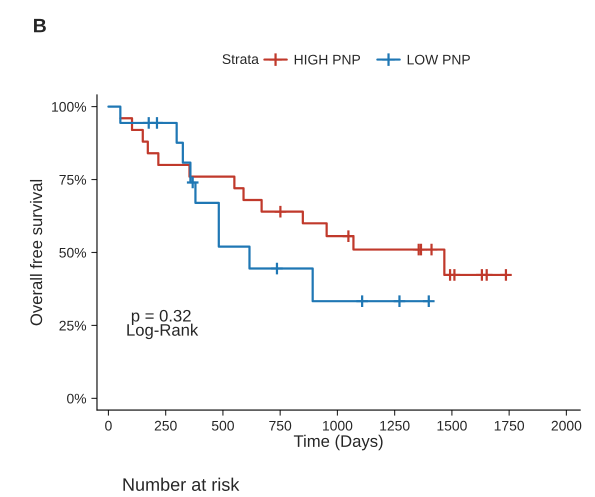  Describe the element at coordinates (76, 399) in the screenshot. I see `y-tick-label: 0%` at that location.